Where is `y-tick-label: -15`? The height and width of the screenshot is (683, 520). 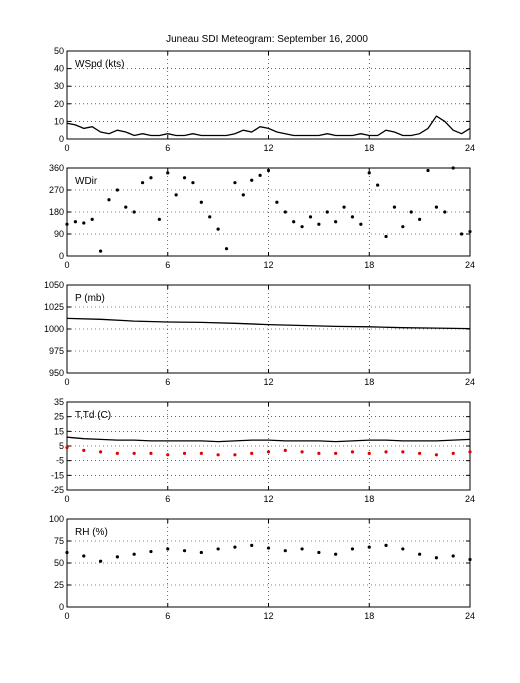
y-tick-label: -15 is located at coordinates (57, 475).